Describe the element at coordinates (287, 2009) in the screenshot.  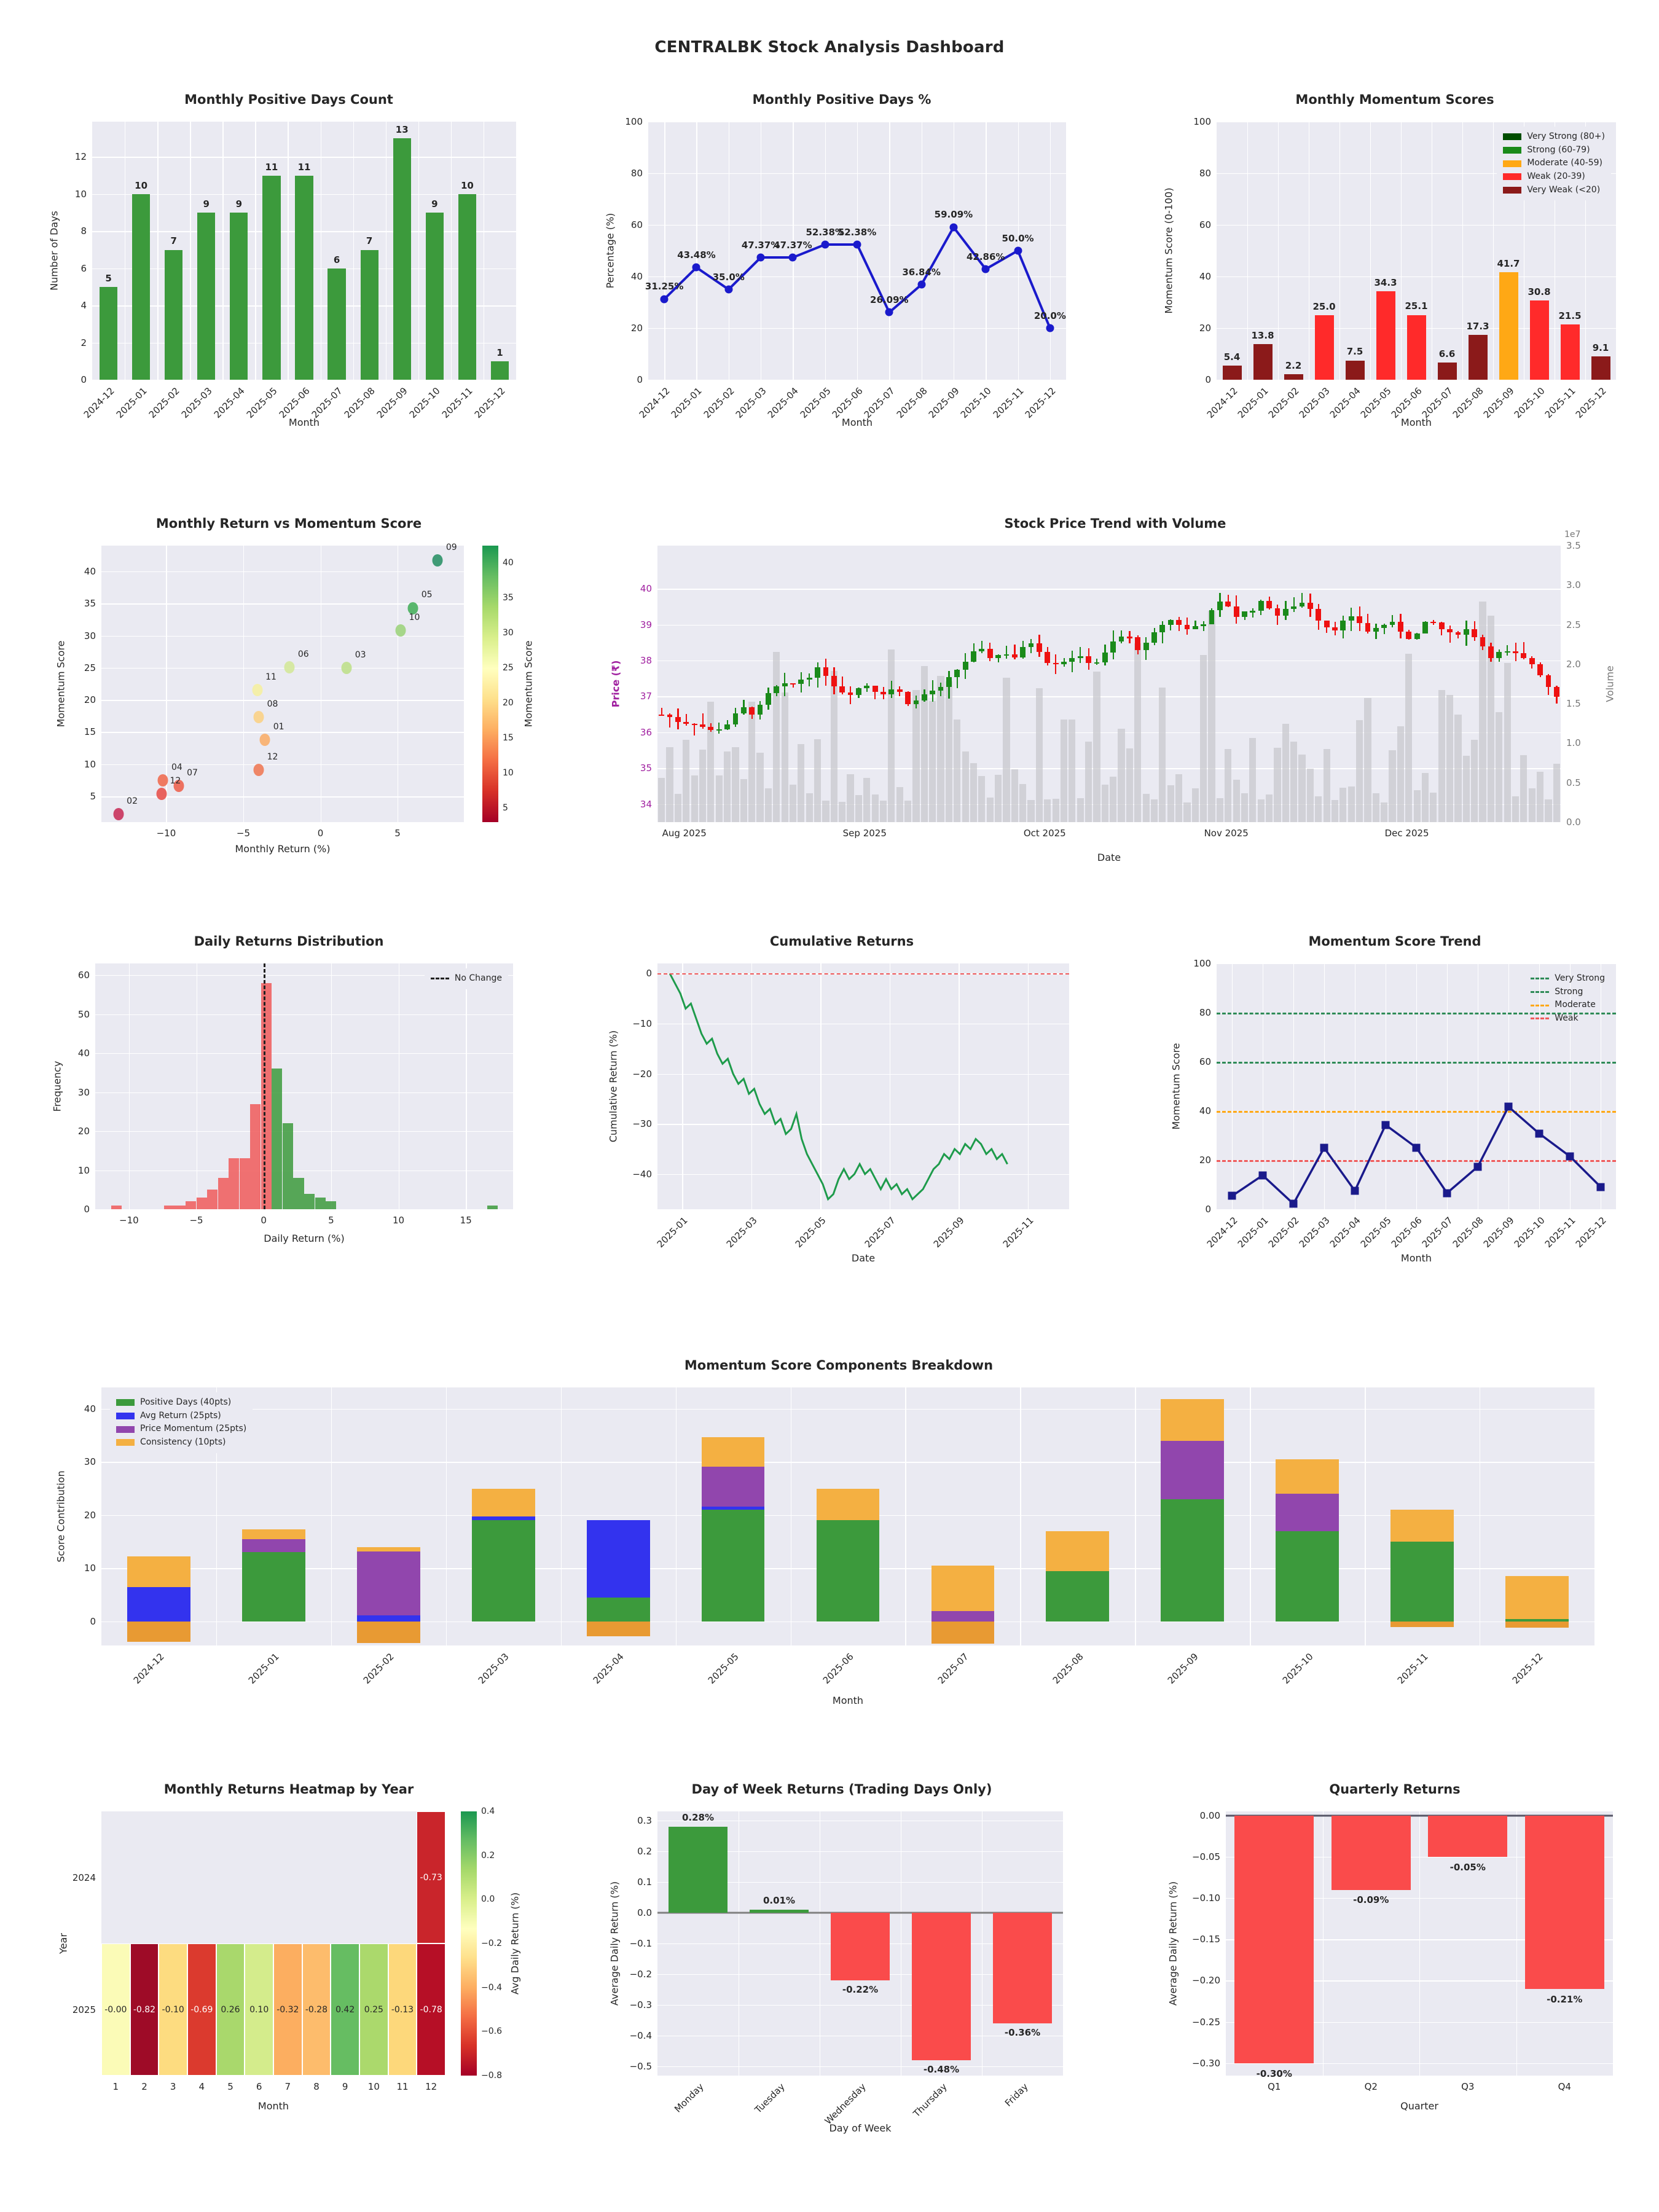
I see `heatmap-cell: -0.32` at that location.